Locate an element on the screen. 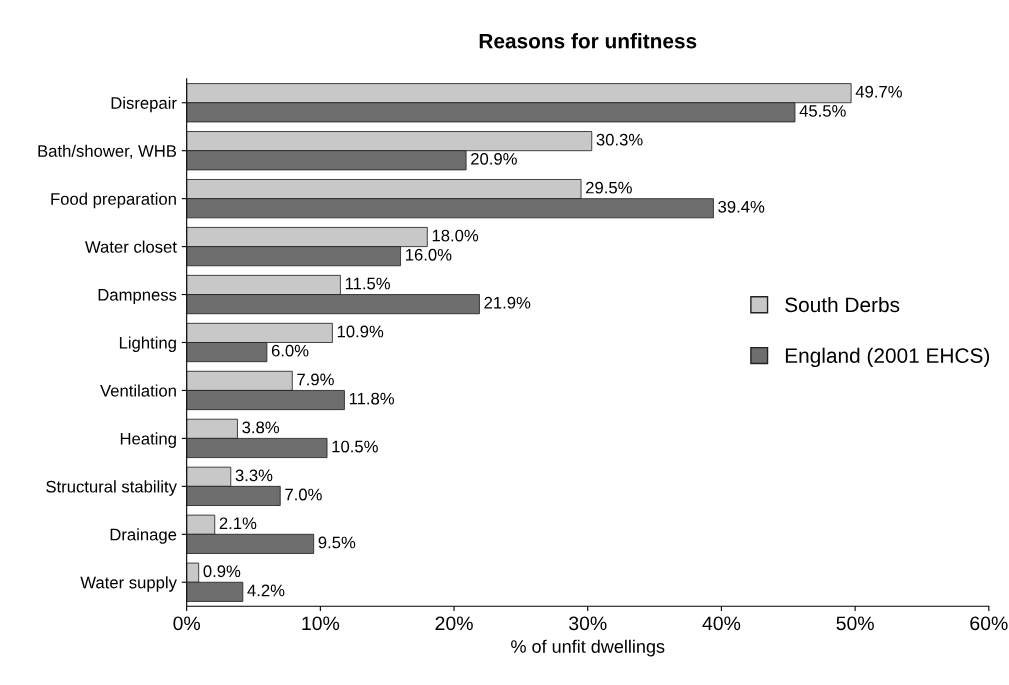 Image resolution: width=1009 pixels, height=685 pixels. y-tick-label: Bath/shower, WHB is located at coordinates (107, 151).